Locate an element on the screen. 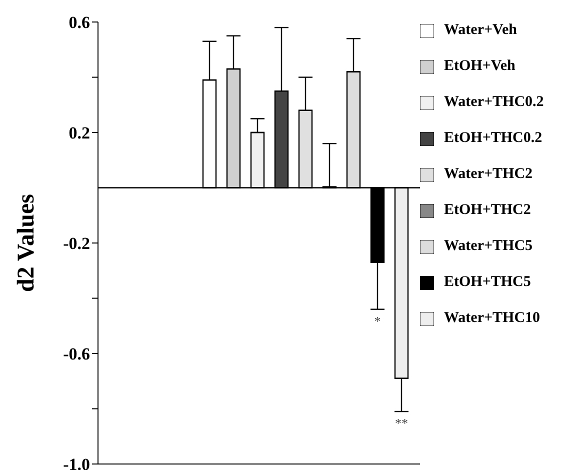 The height and width of the screenshot is (470, 579). legend-label: Water+THC0.2 is located at coordinates (494, 102).